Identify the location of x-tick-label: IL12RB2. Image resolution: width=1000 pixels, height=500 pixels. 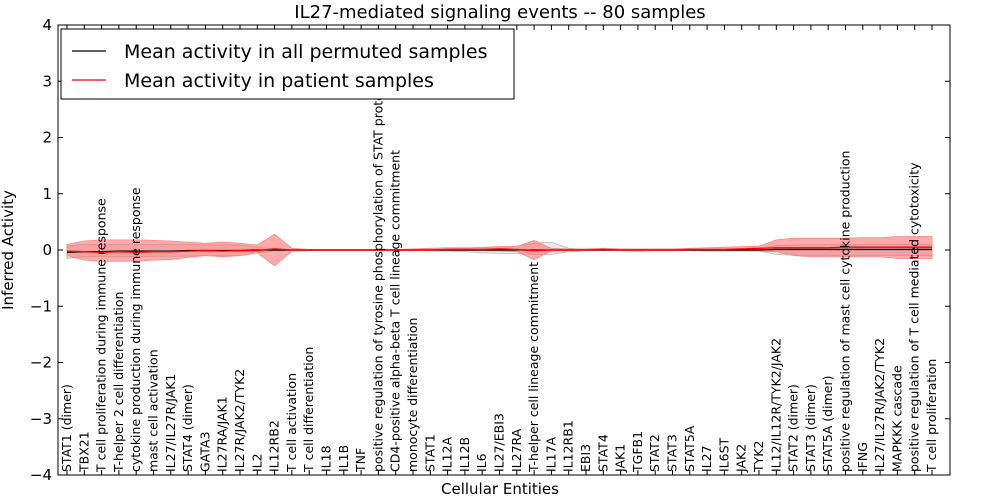
(274, 446).